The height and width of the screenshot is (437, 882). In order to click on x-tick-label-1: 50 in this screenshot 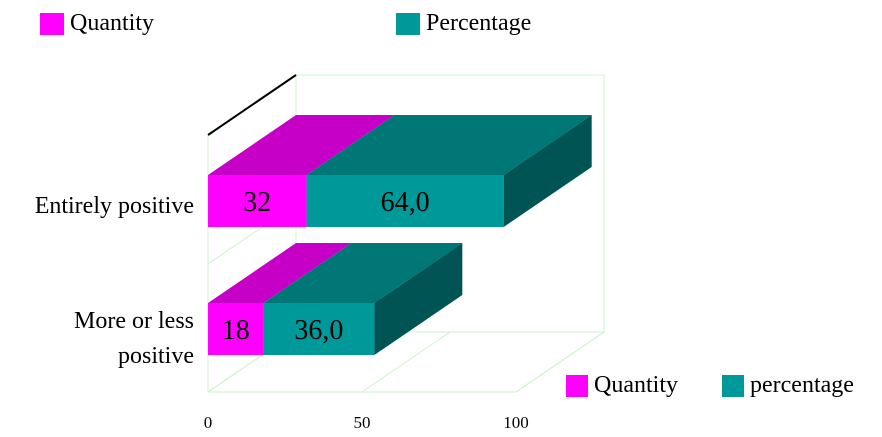, I will do `click(362, 422)`.